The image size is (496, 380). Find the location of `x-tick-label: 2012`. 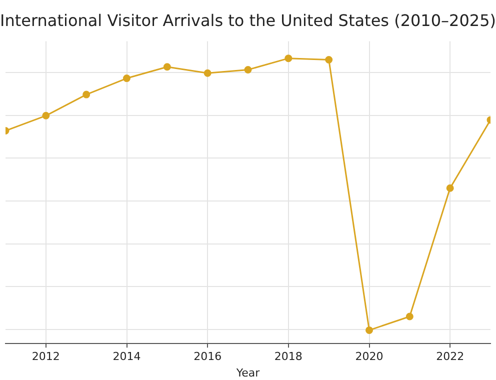

x-tick-label: 2012 is located at coordinates (46, 357).